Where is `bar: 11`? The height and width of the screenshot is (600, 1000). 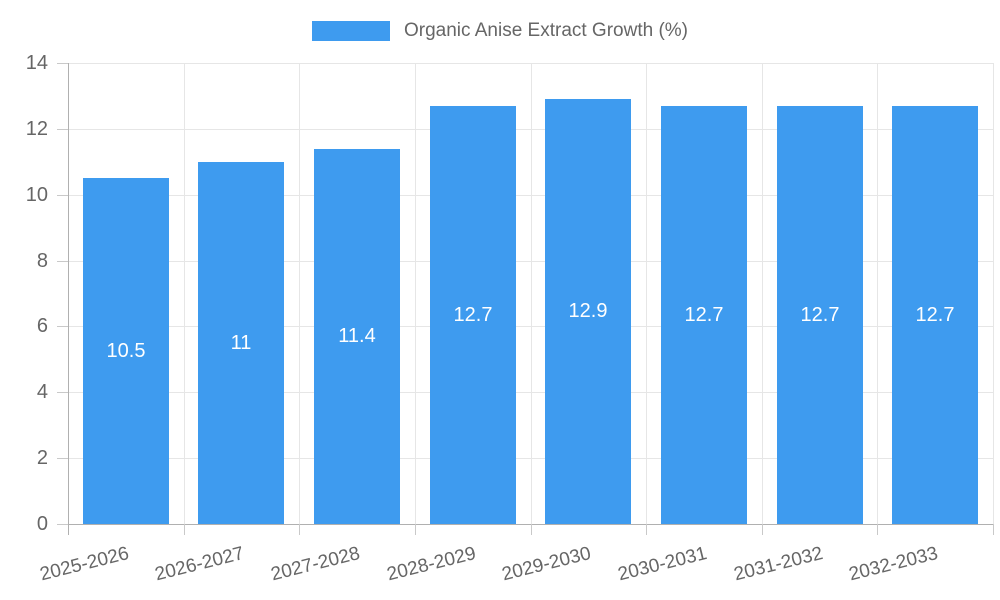 bar: 11 is located at coordinates (241, 343).